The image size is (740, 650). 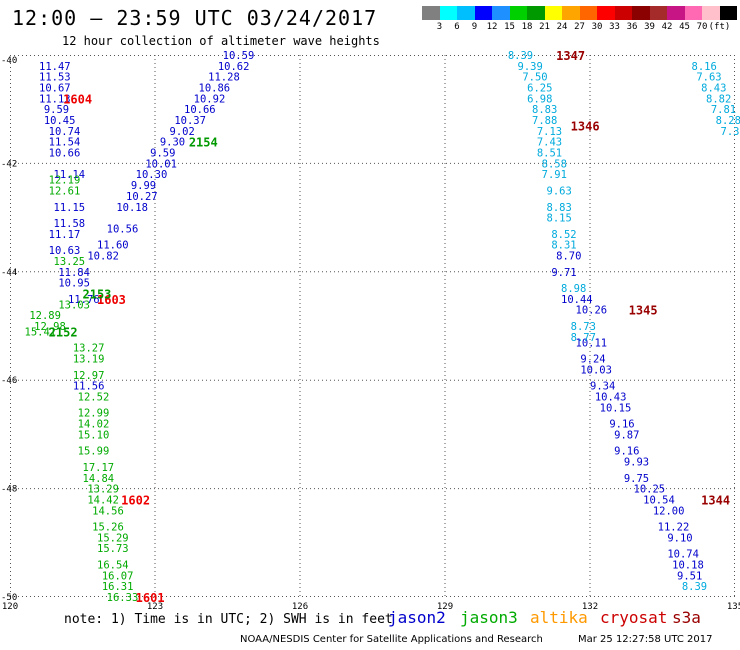 I want to click on page-title: 12:00 – 23:59 UTC 03/24/2017, so click(x=195, y=18).